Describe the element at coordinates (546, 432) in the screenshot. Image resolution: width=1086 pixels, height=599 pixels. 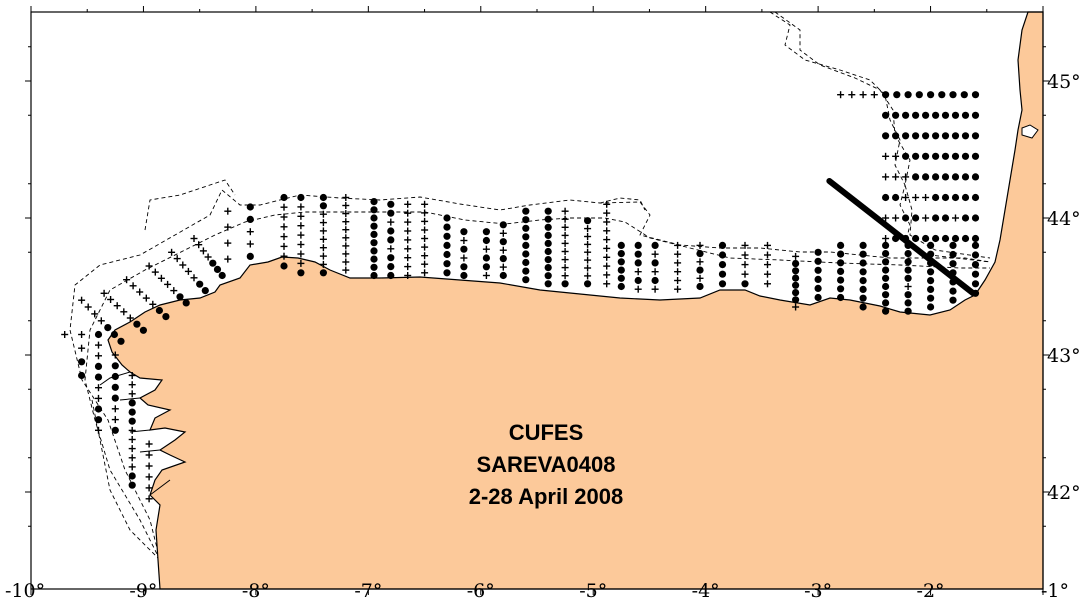
I see `title-line-1: CUFES` at that location.